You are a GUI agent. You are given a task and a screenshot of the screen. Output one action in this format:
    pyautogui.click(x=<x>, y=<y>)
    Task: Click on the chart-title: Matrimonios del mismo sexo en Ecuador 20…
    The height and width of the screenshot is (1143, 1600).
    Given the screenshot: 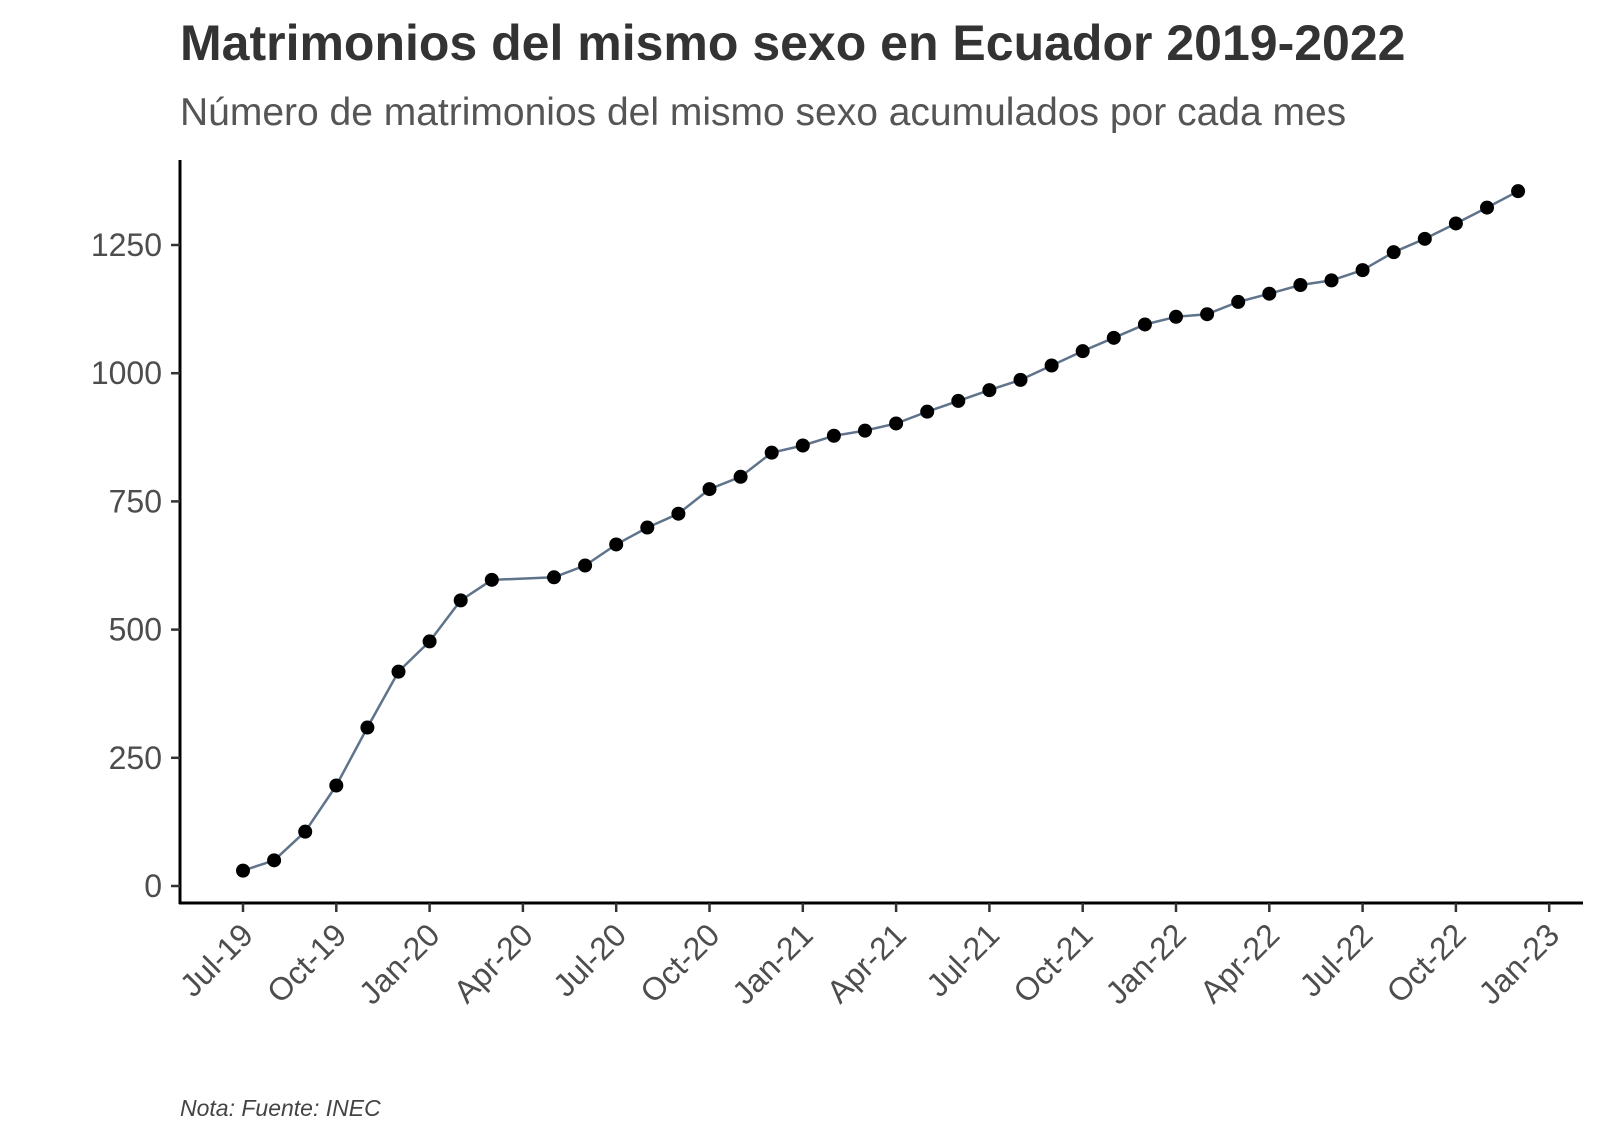 What is the action you would take?
    pyautogui.click(x=792, y=43)
    